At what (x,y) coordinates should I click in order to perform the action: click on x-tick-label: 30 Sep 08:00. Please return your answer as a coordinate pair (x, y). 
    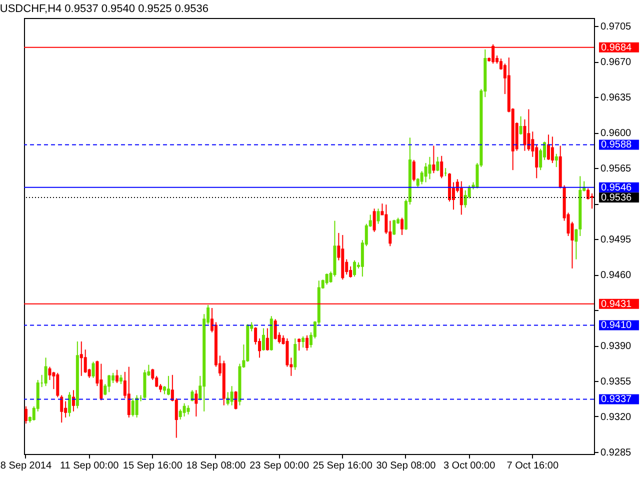
    Looking at the image, I should click on (406, 466).